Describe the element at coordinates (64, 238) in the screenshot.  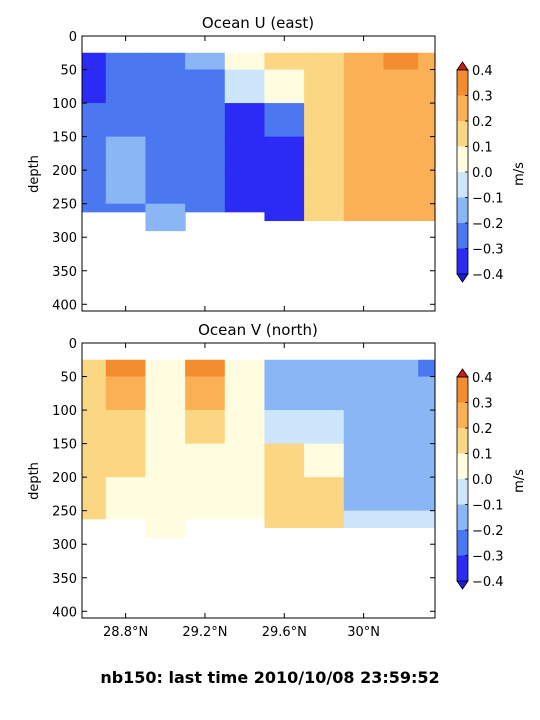
I see `panel-u-ytick-label-6: 300` at that location.